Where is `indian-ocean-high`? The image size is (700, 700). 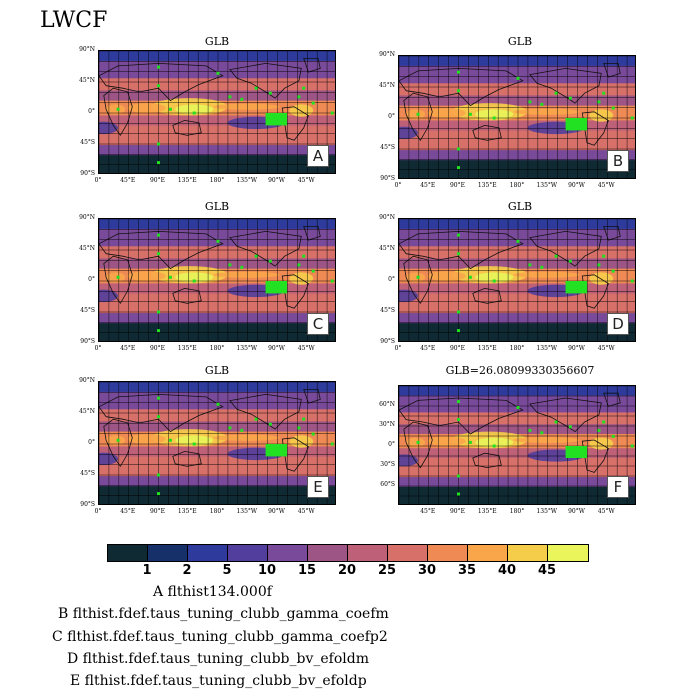 indian-ocean-high is located at coordinates (146, 276).